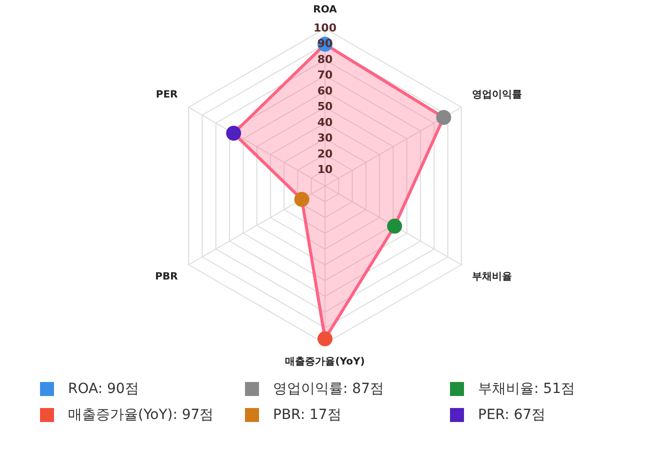 This screenshot has height=450, width=650. What do you see at coordinates (512, 415) in the screenshot?
I see `text: PER: 67점` at bounding box center [512, 415].